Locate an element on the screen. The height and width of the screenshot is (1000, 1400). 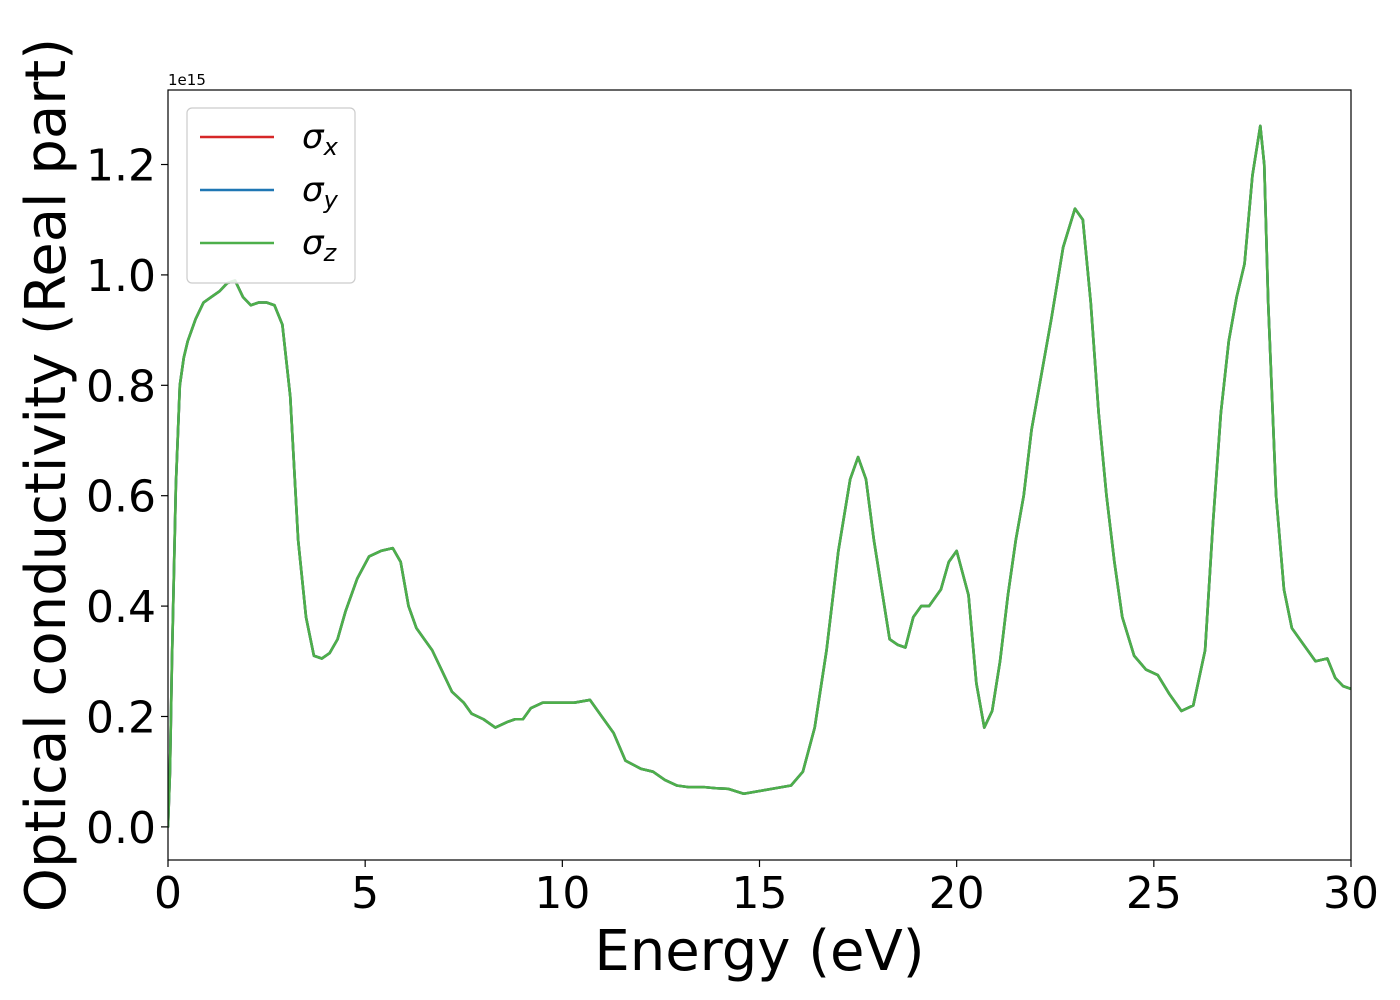
y-tick-label: 0.2 is located at coordinates (121, 717).